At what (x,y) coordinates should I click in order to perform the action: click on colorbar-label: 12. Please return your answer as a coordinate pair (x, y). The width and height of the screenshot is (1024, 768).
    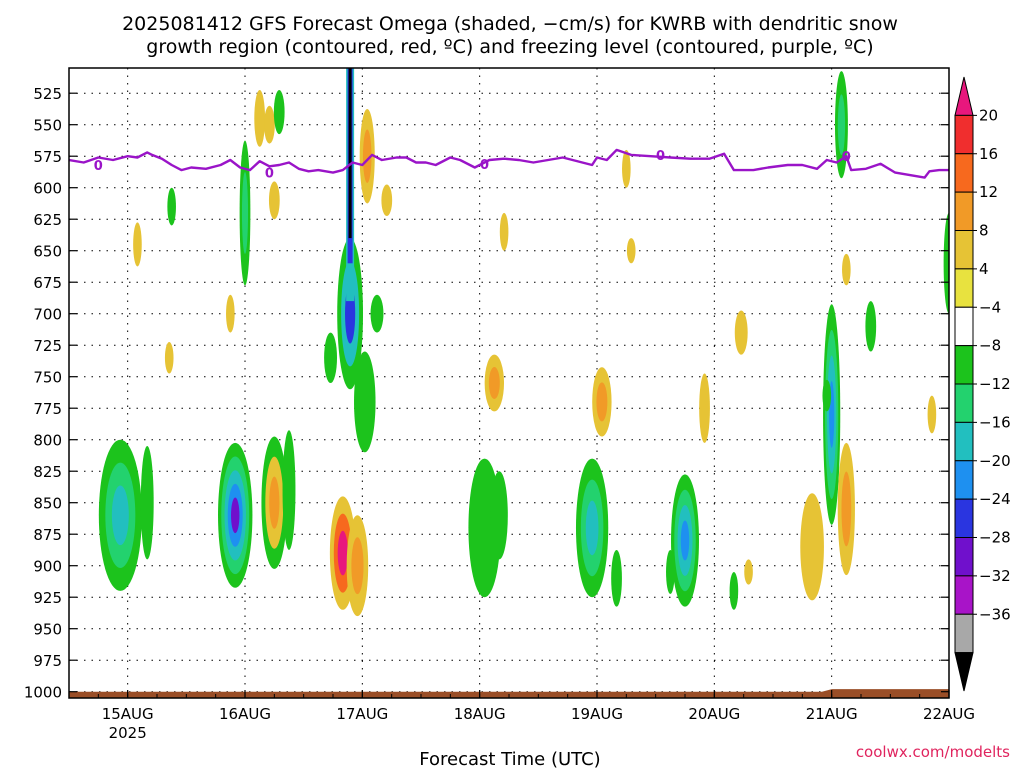
    Looking at the image, I should click on (988, 192).